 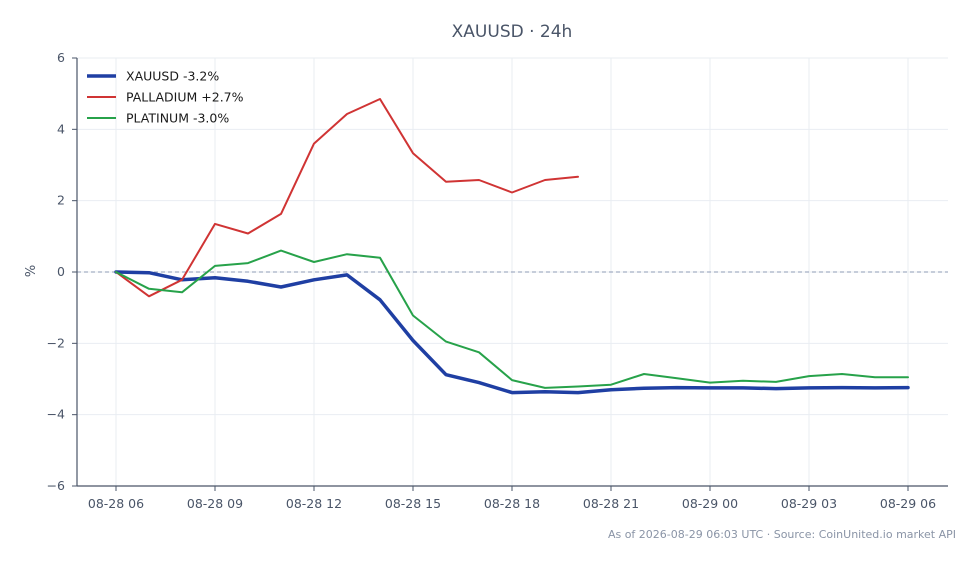 I want to click on chart-title: XAUUSD · 24h, so click(x=512, y=32).